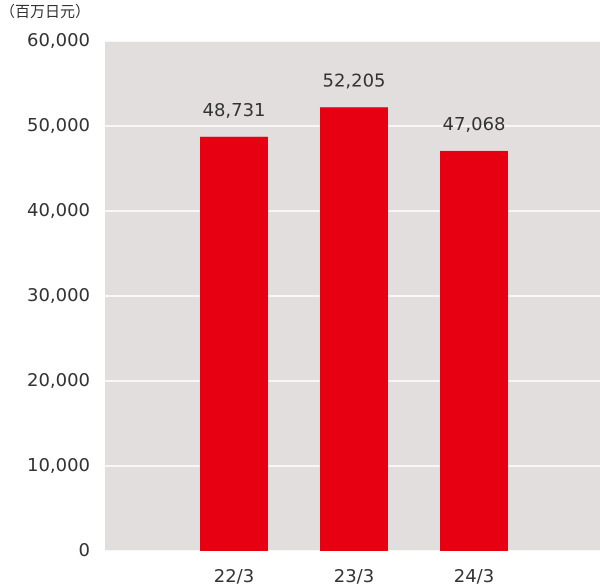  What do you see at coordinates (58, 295) in the screenshot?
I see `y-tick-label: 30,000` at bounding box center [58, 295].